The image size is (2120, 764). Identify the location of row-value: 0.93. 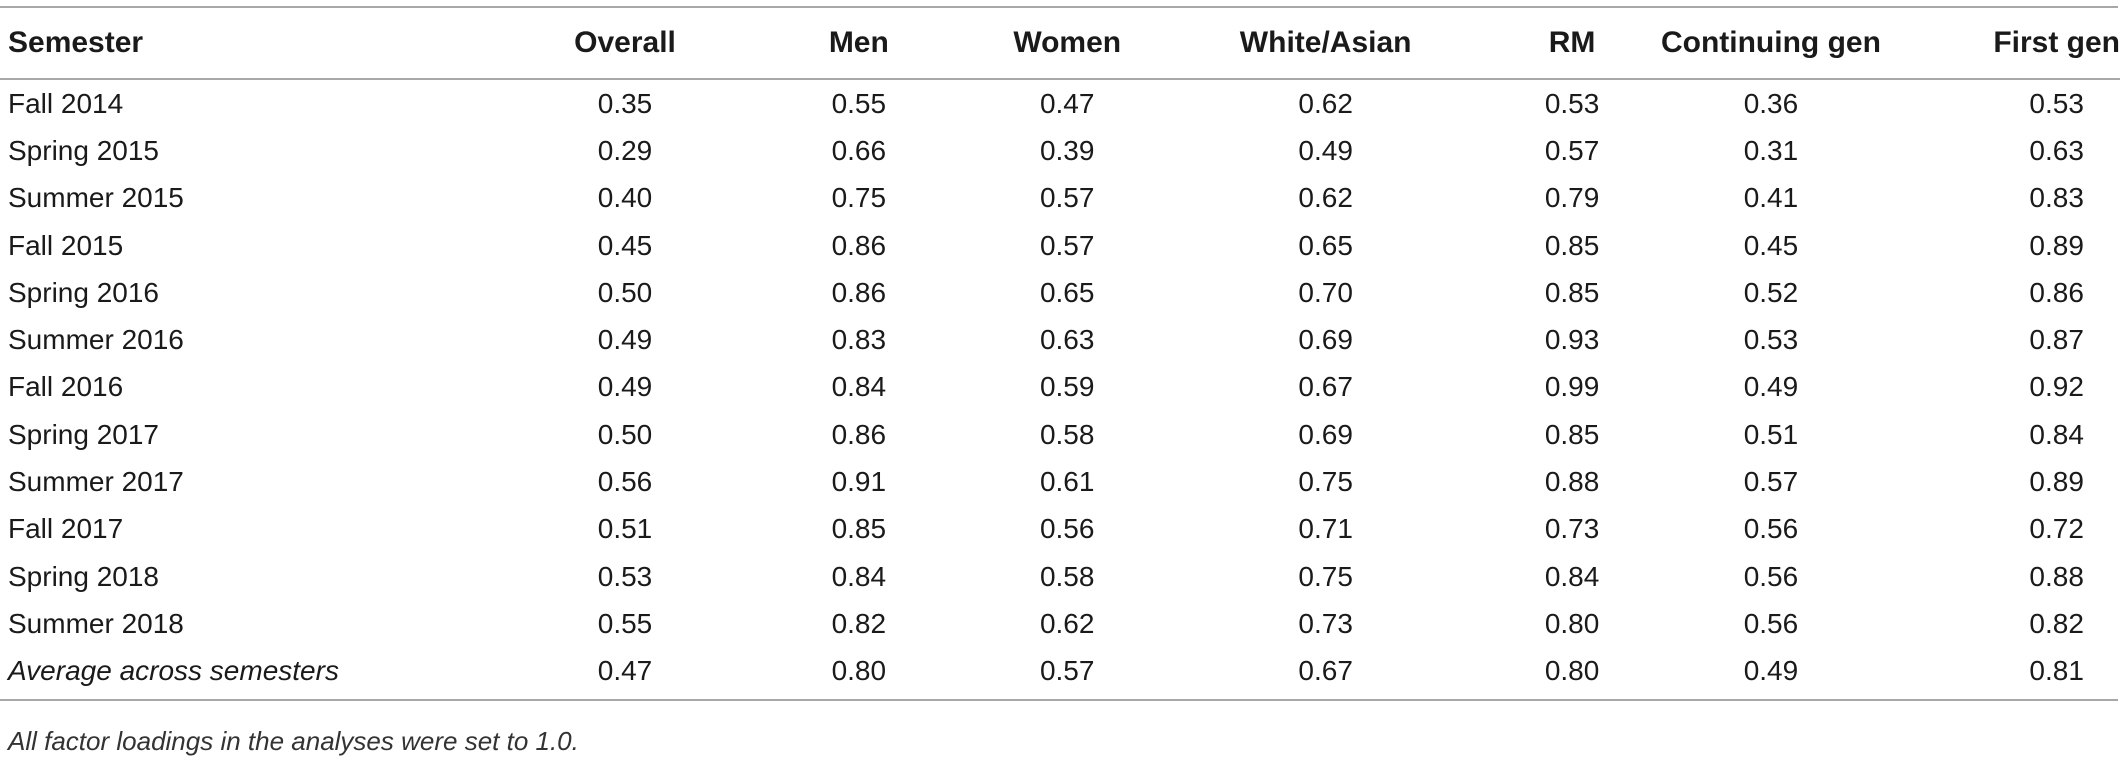
(1572, 340).